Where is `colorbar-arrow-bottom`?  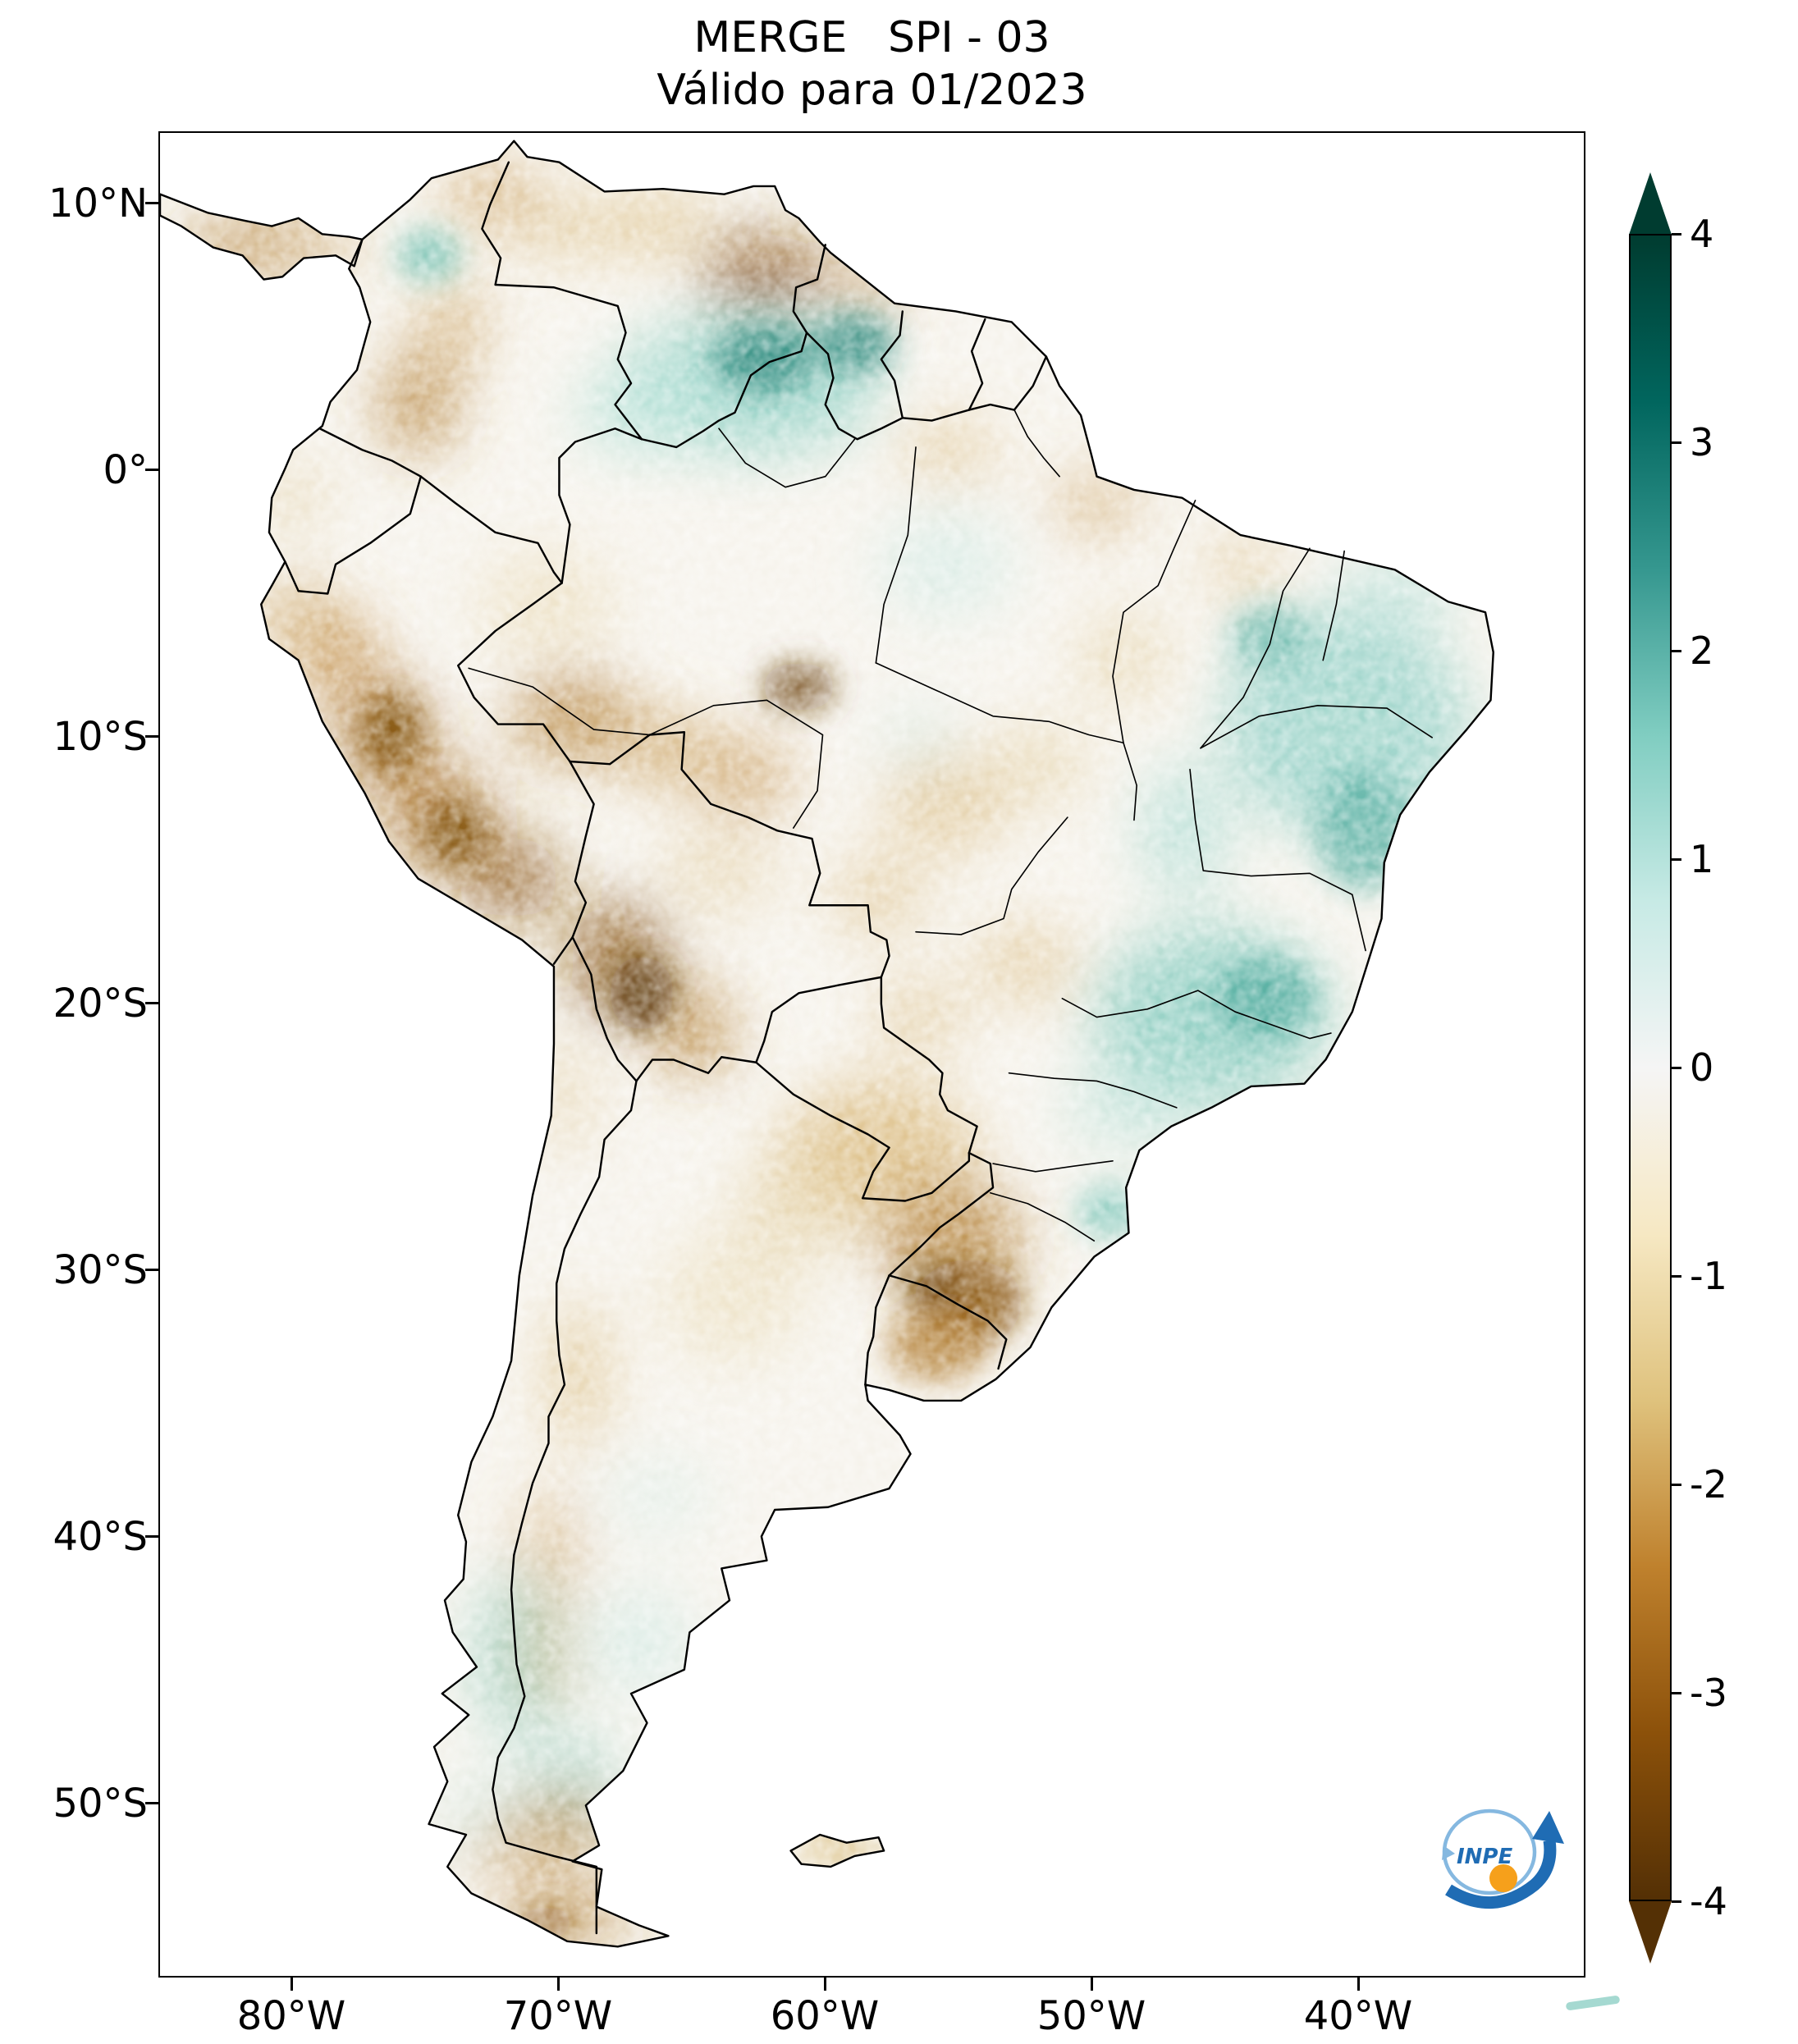
colorbar-arrow-bottom is located at coordinates (1650, 1933).